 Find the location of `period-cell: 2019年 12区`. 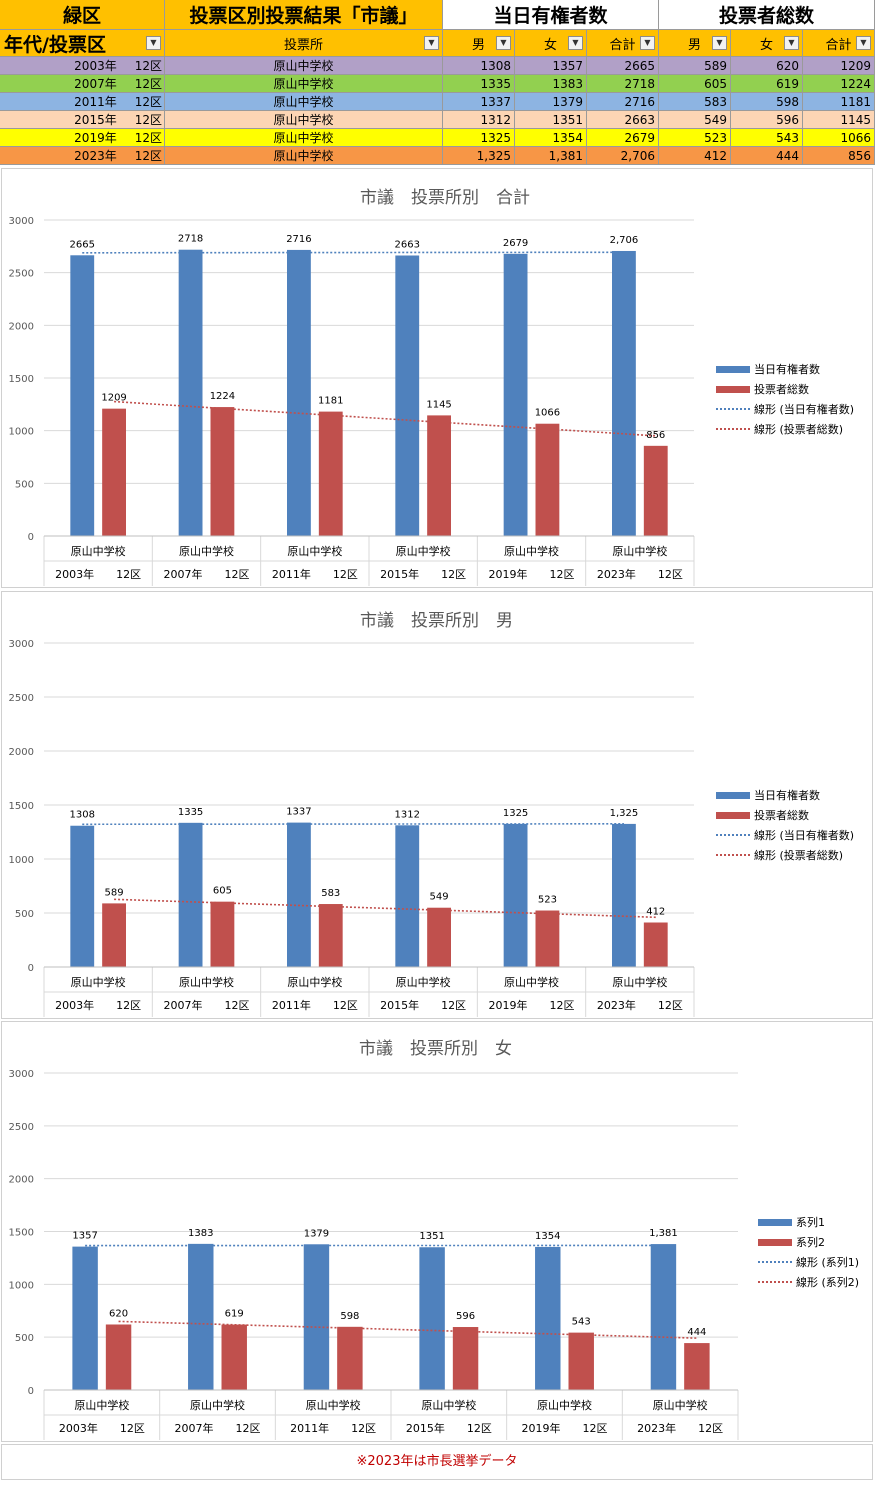

period-cell: 2019年 12区 is located at coordinates (82, 138).